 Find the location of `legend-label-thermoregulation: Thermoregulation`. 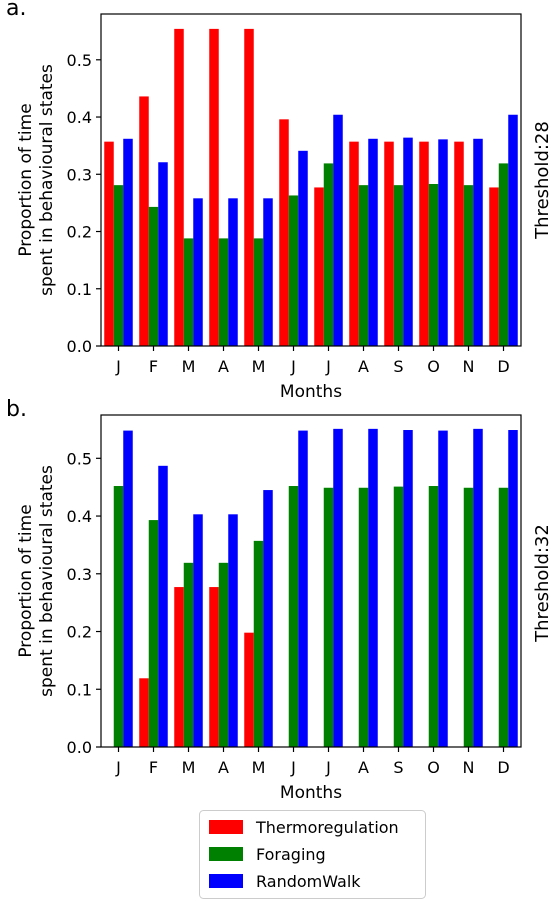

legend-label-thermoregulation: Thermoregulation is located at coordinates (327, 827).